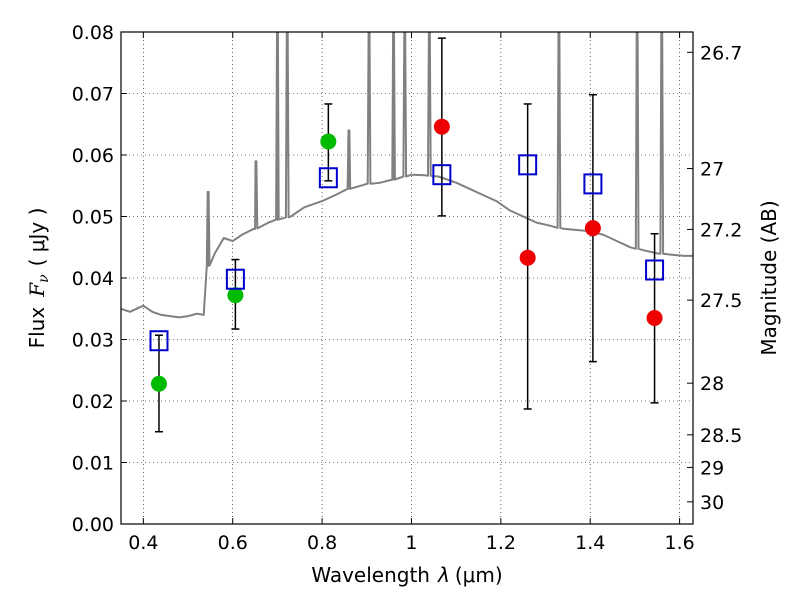 The image size is (800, 600). Describe the element at coordinates (93, 402) in the screenshot. I see `y-tick-label: 0.02` at that location.